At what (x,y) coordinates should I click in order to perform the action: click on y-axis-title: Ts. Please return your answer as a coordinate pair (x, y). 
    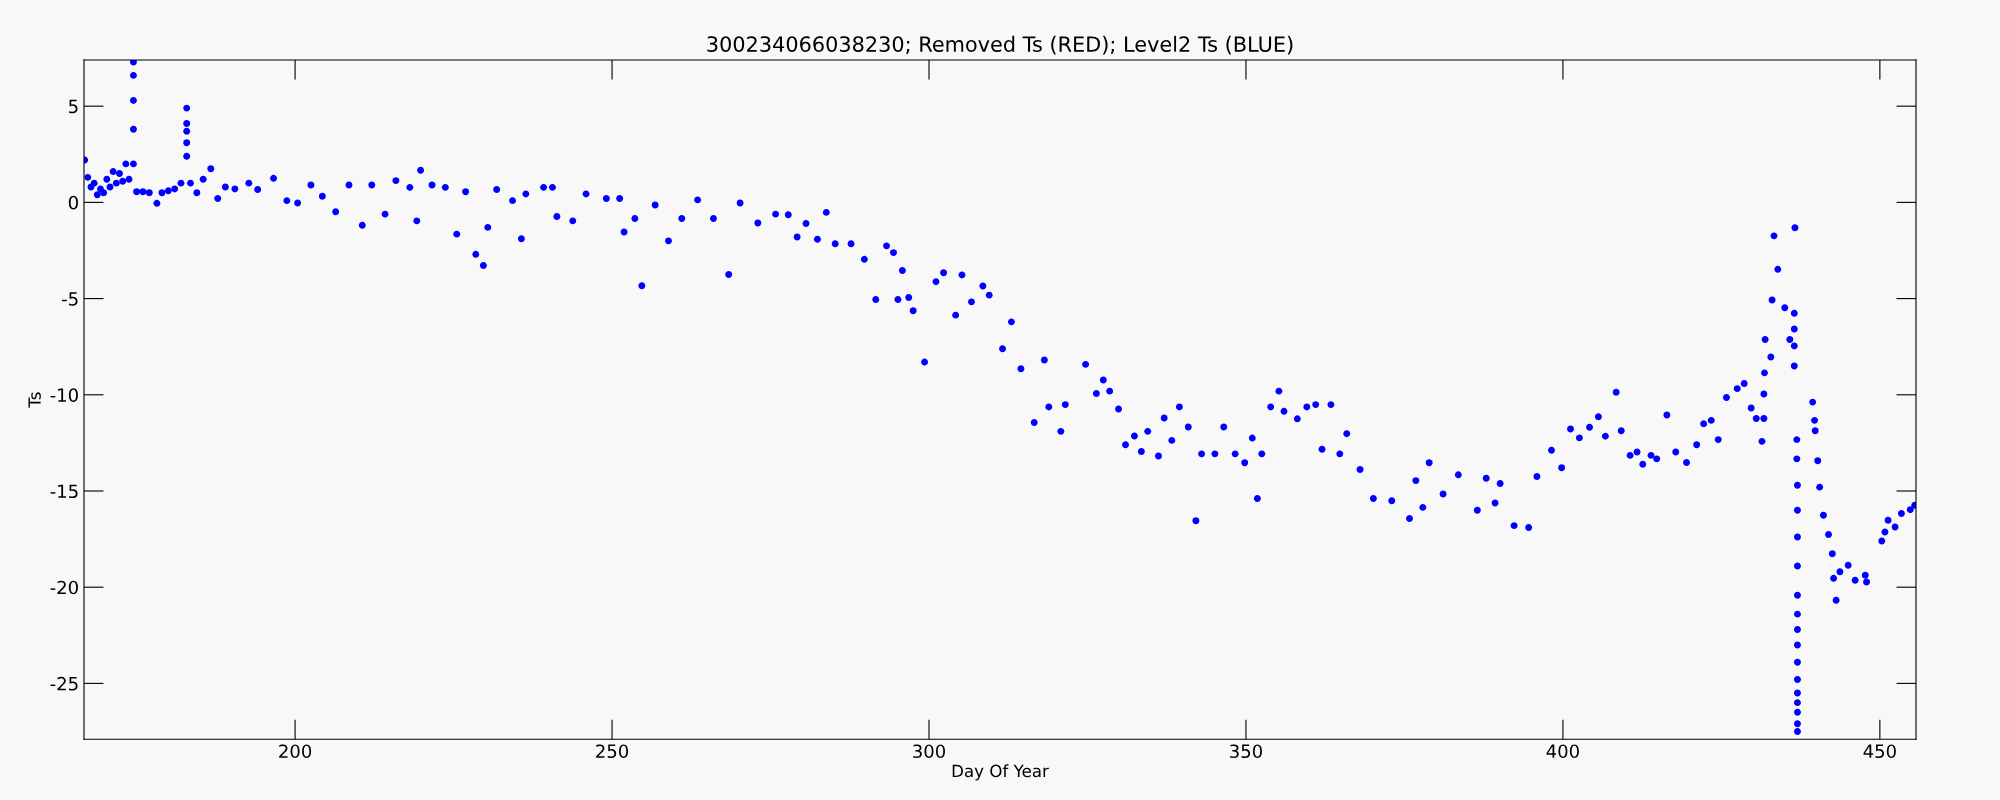
    Looking at the image, I should click on (34, 400).